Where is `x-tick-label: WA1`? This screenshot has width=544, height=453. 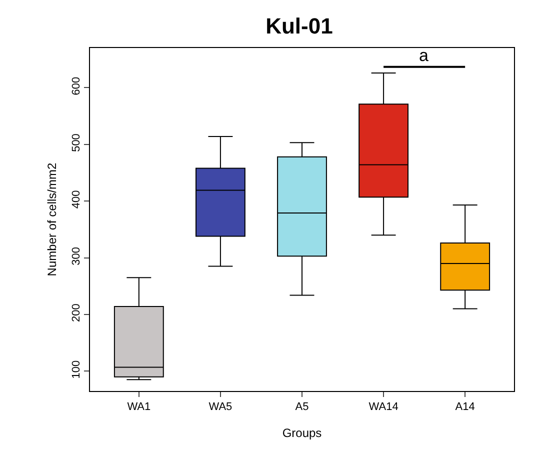
x-tick-label: WA1 is located at coordinates (139, 407).